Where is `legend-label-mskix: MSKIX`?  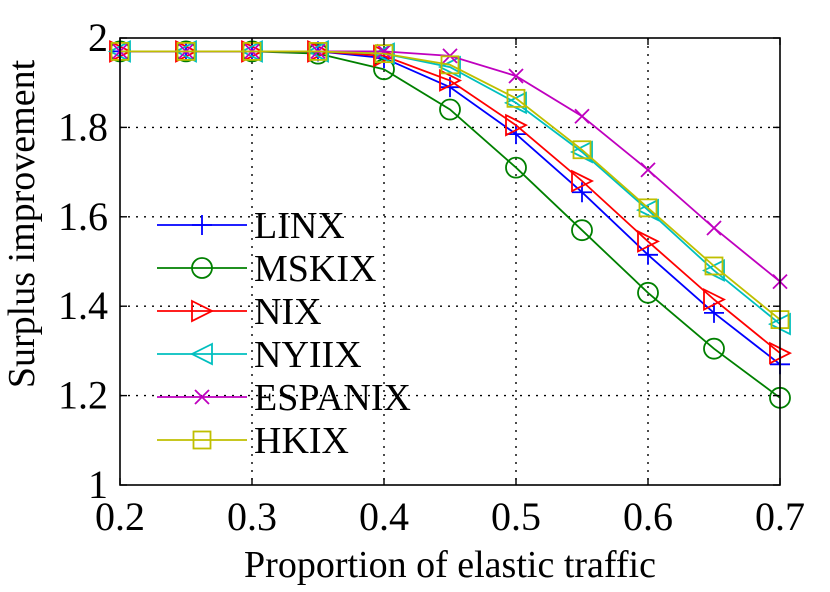 legend-label-mskix: MSKIX is located at coordinates (315, 269).